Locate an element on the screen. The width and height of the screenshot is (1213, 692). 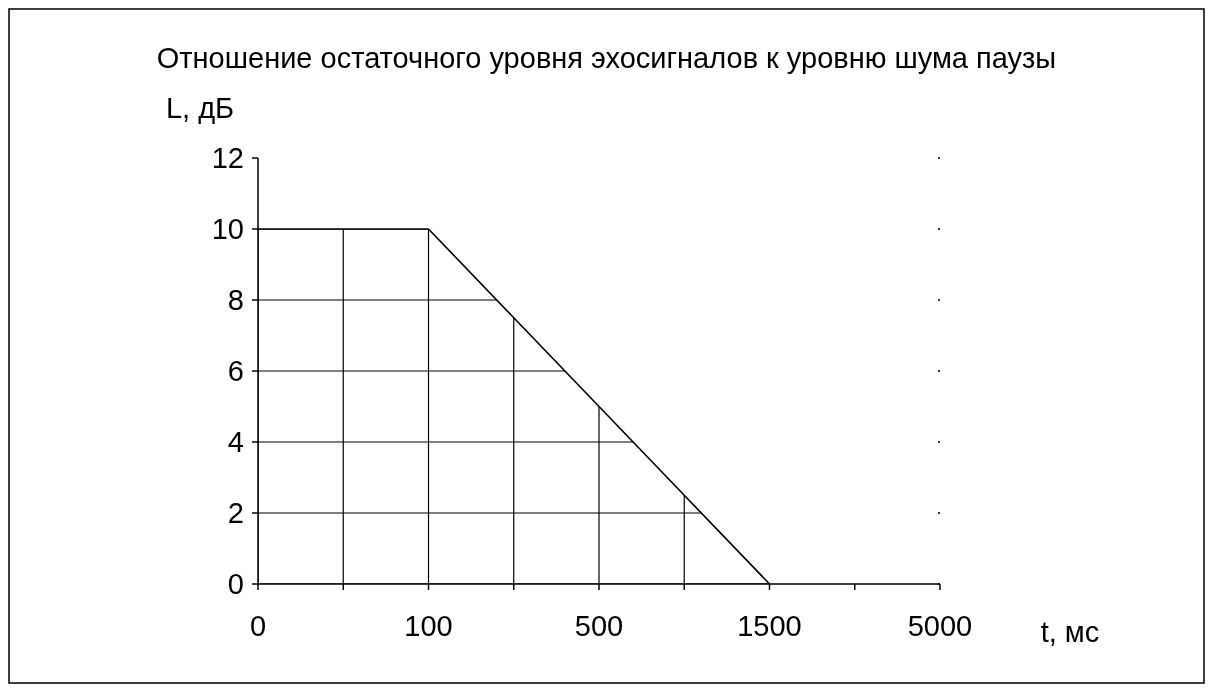
x-tick-label: 500 is located at coordinates (599, 626).